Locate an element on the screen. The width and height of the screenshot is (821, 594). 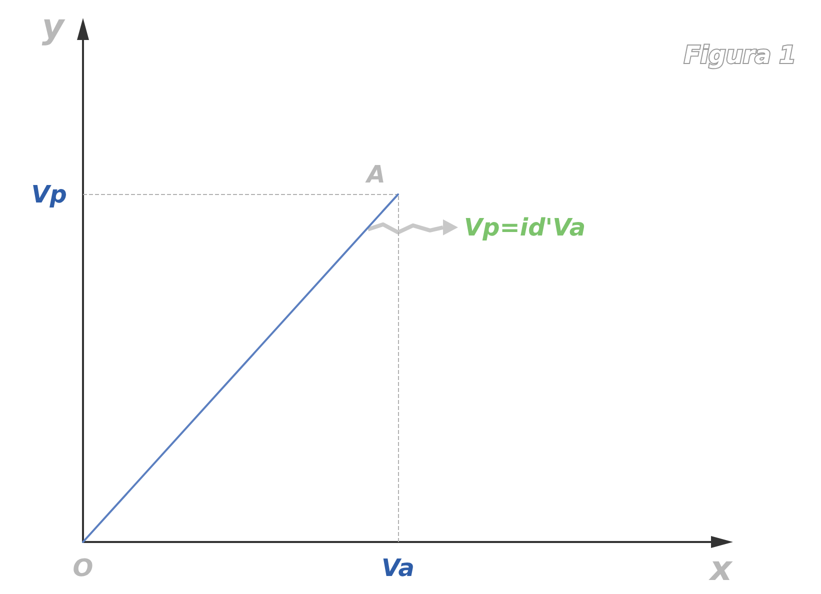
text: A is located at coordinates (375, 174).